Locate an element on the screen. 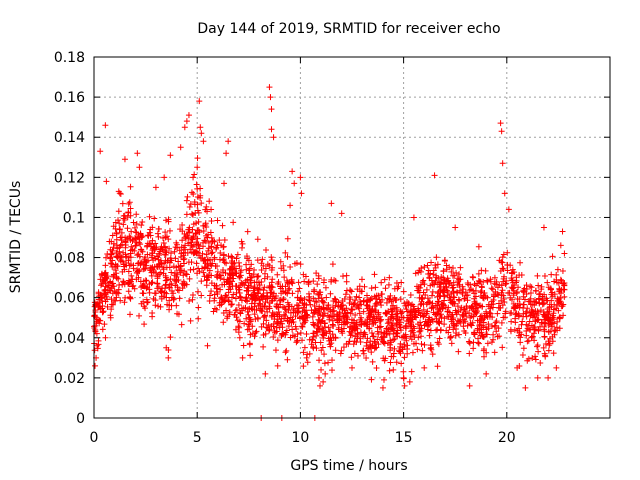  y-tick-label: 0.12 is located at coordinates (69, 178).